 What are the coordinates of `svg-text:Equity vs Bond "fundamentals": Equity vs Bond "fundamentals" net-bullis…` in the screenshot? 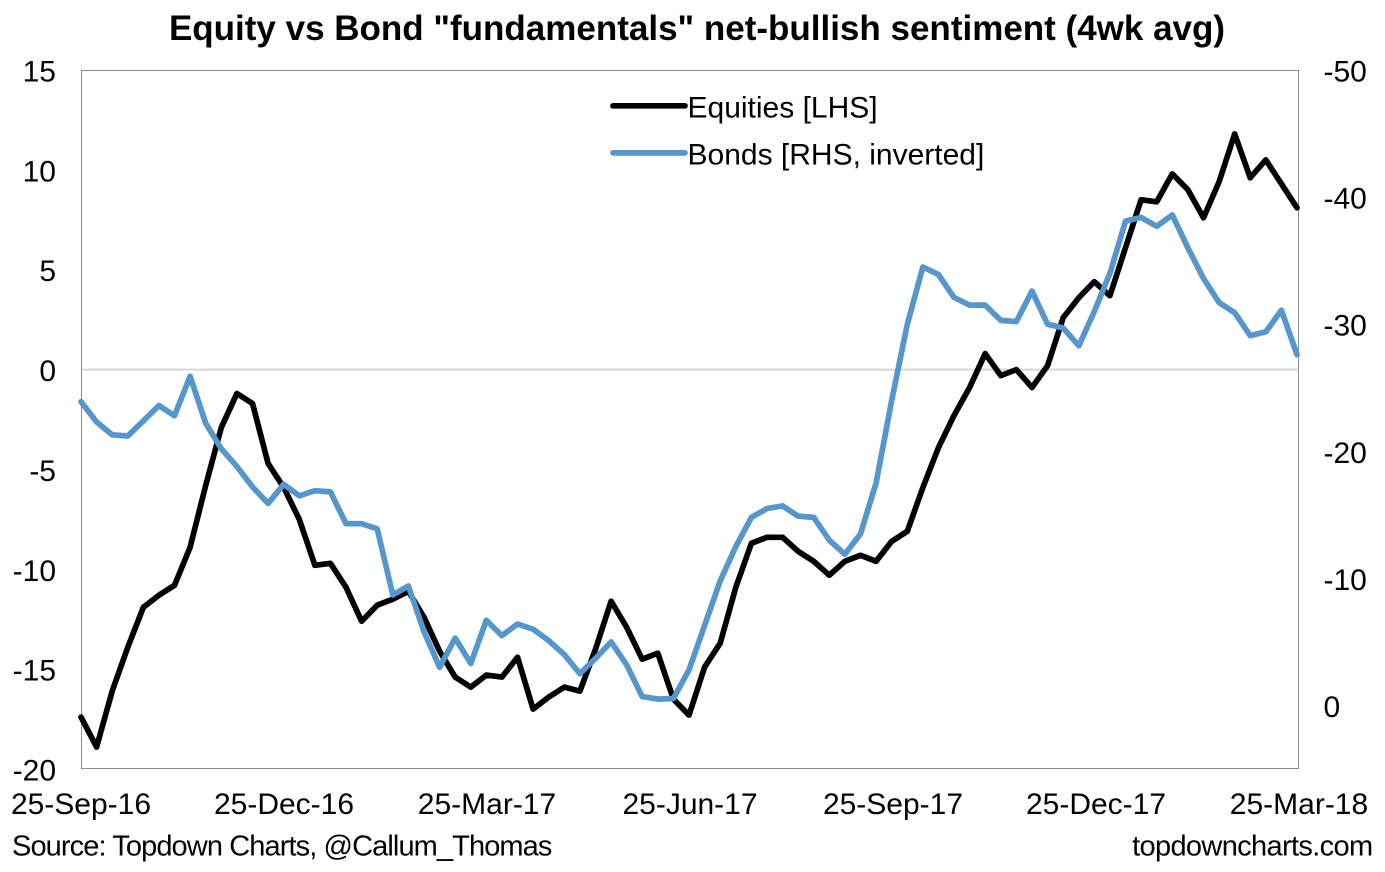 It's located at (697, 28).